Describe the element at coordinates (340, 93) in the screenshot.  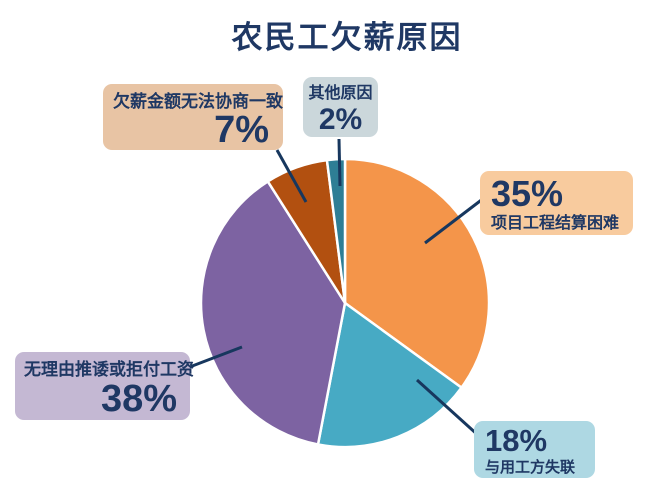
I see `callout-label: 其他原因` at that location.